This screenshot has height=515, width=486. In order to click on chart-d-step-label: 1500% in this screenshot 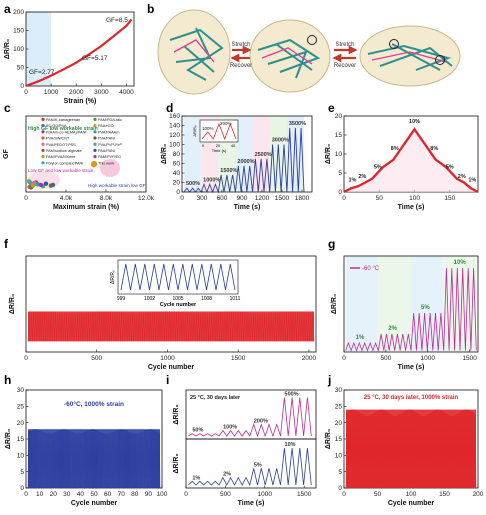, I will do `click(228, 171)`.